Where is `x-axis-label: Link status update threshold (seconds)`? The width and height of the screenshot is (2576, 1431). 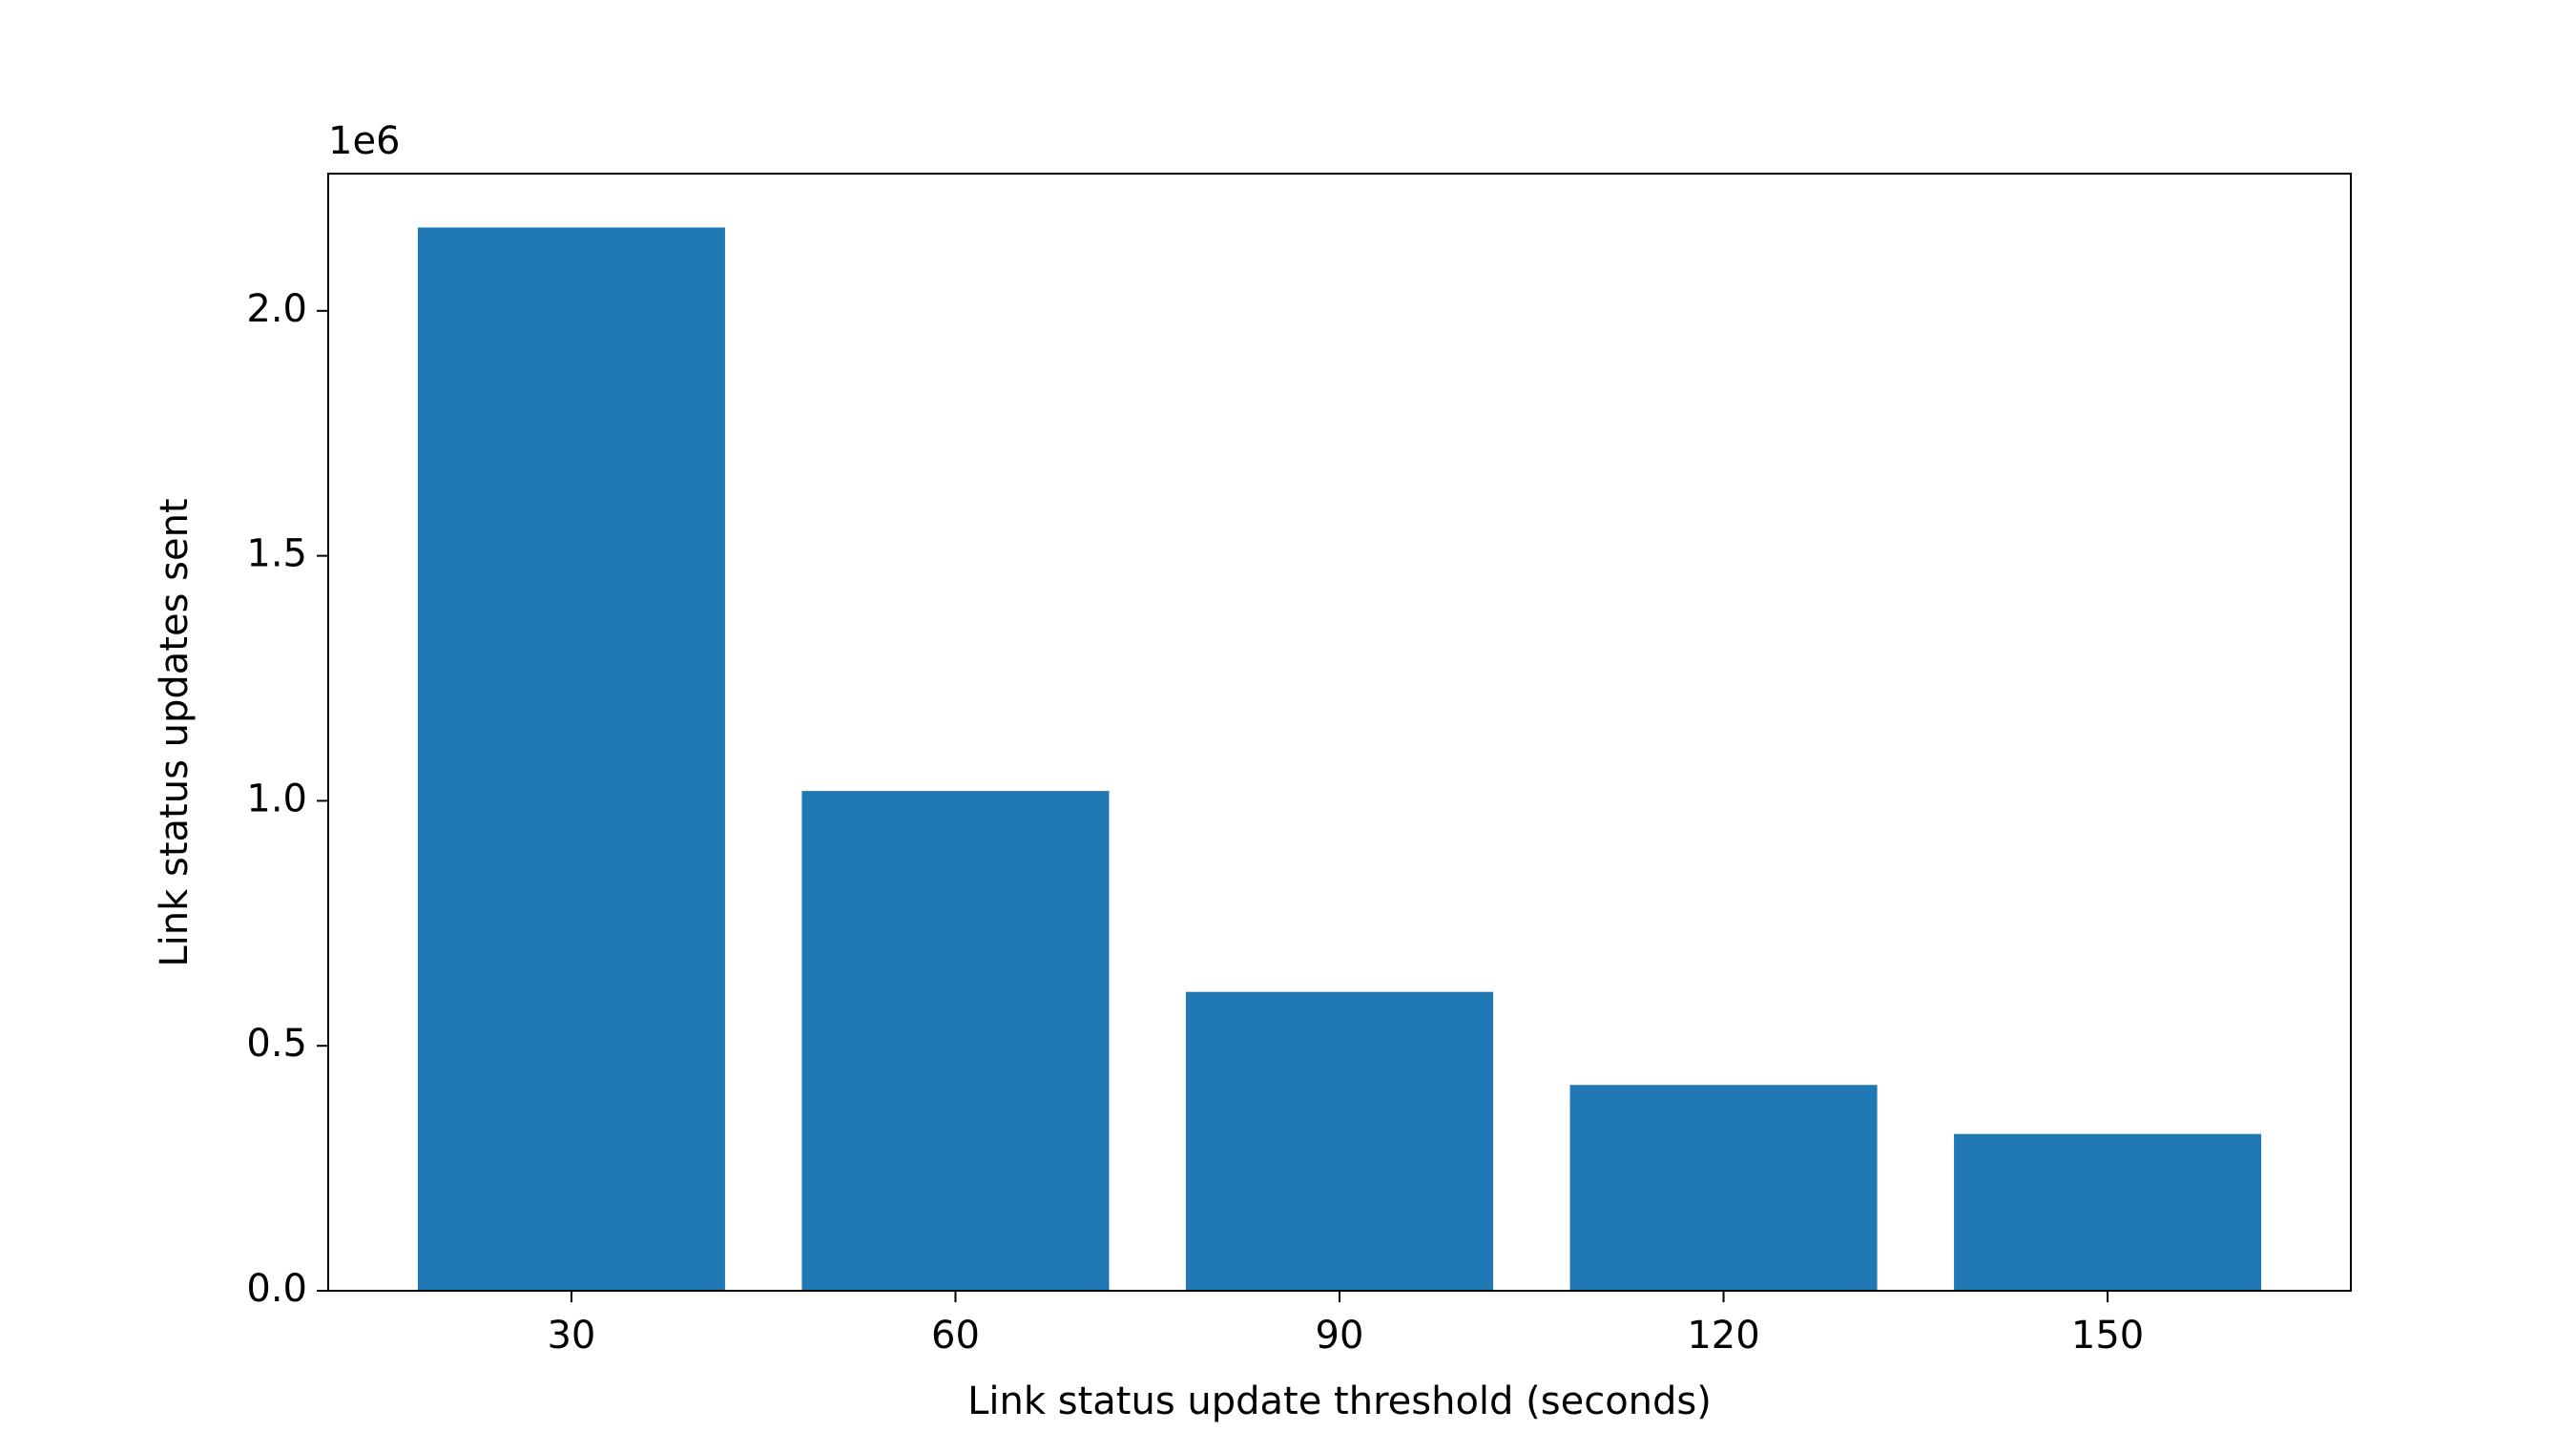 x-axis-label: Link status update threshold (seconds) is located at coordinates (1339, 1401).